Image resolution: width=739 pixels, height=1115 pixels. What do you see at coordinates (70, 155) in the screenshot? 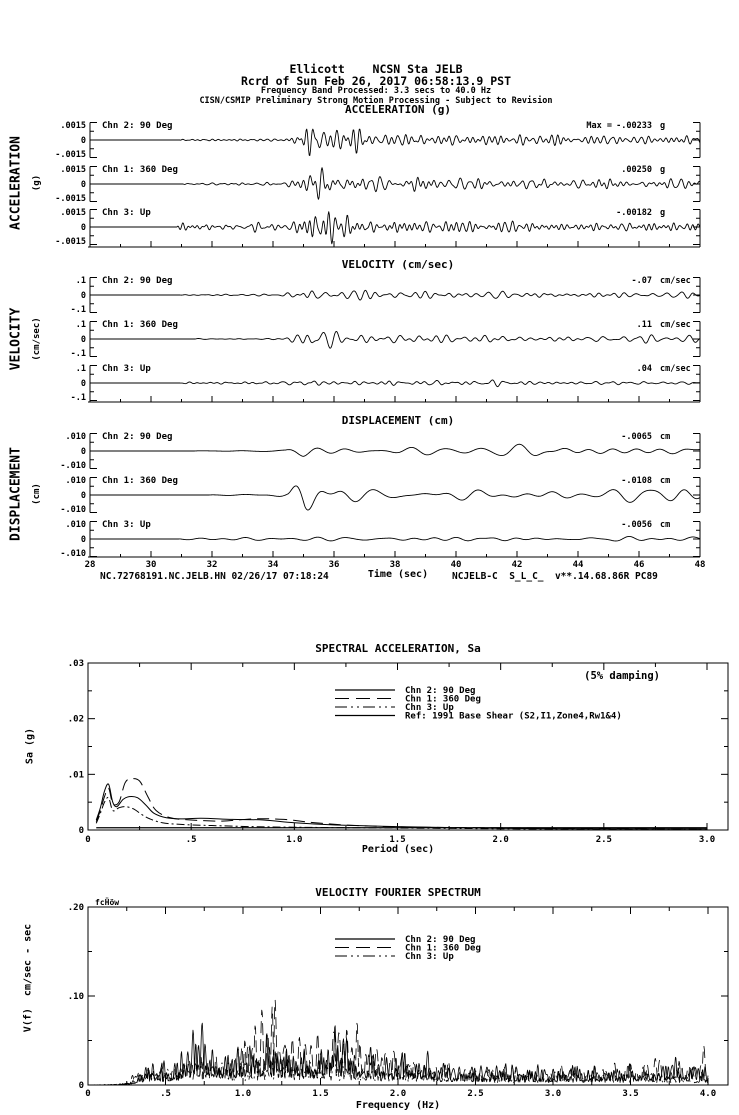
I see `acceleration-trace-1-ytick-bottom: -.0015` at bounding box center [70, 155].